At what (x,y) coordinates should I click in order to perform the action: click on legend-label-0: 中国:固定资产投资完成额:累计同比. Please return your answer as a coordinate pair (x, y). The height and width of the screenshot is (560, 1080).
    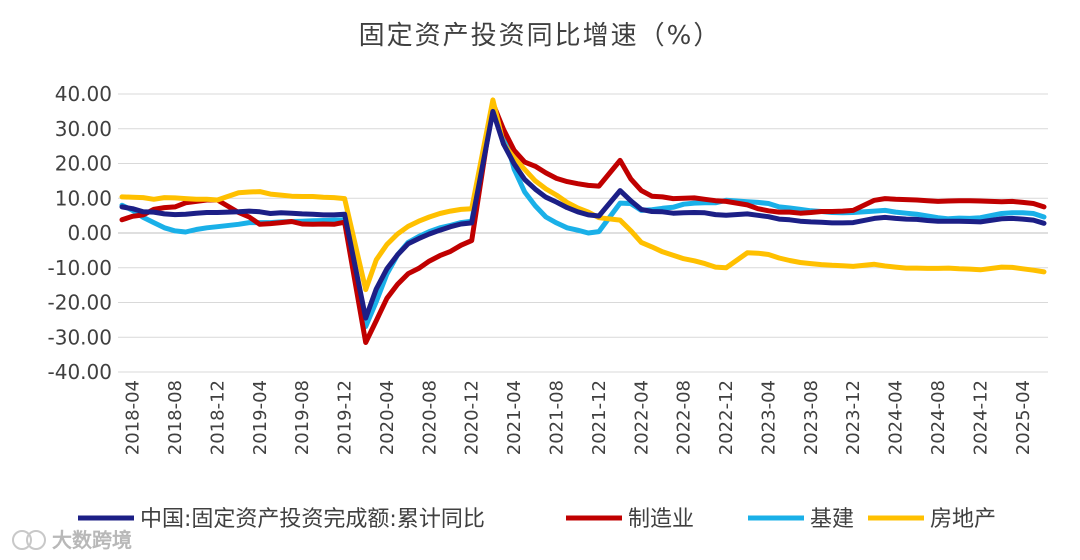
    Looking at the image, I should click on (312, 519).